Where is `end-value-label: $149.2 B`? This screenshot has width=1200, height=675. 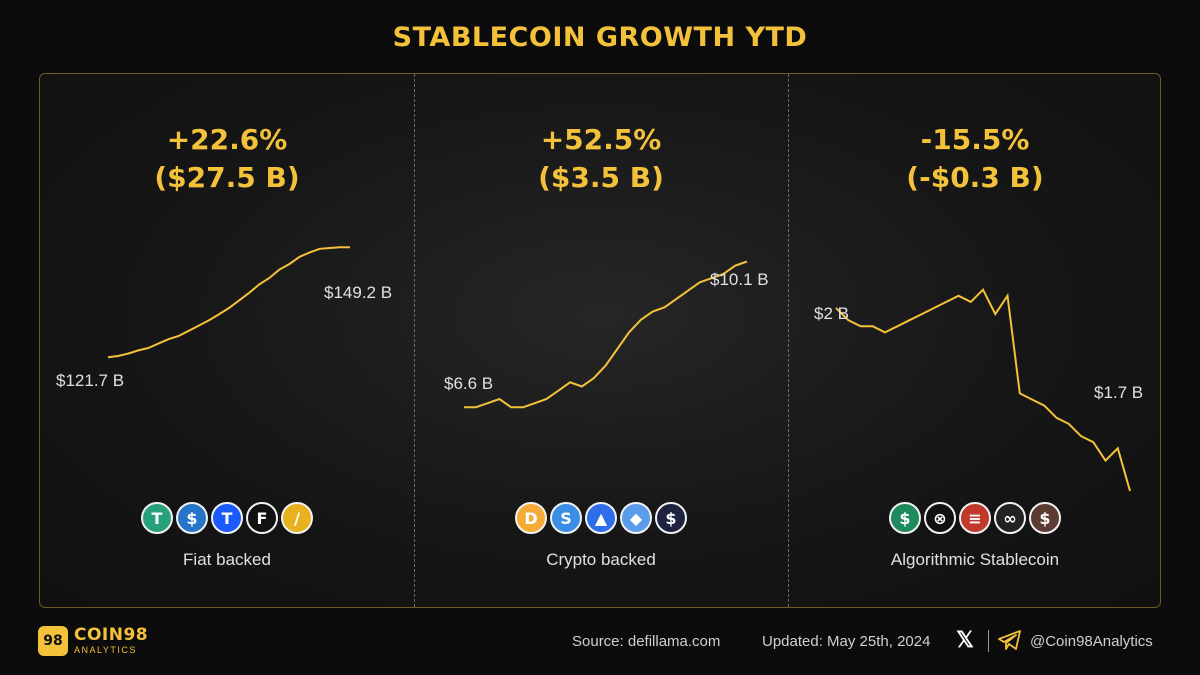 end-value-label: $149.2 B is located at coordinates (358, 292).